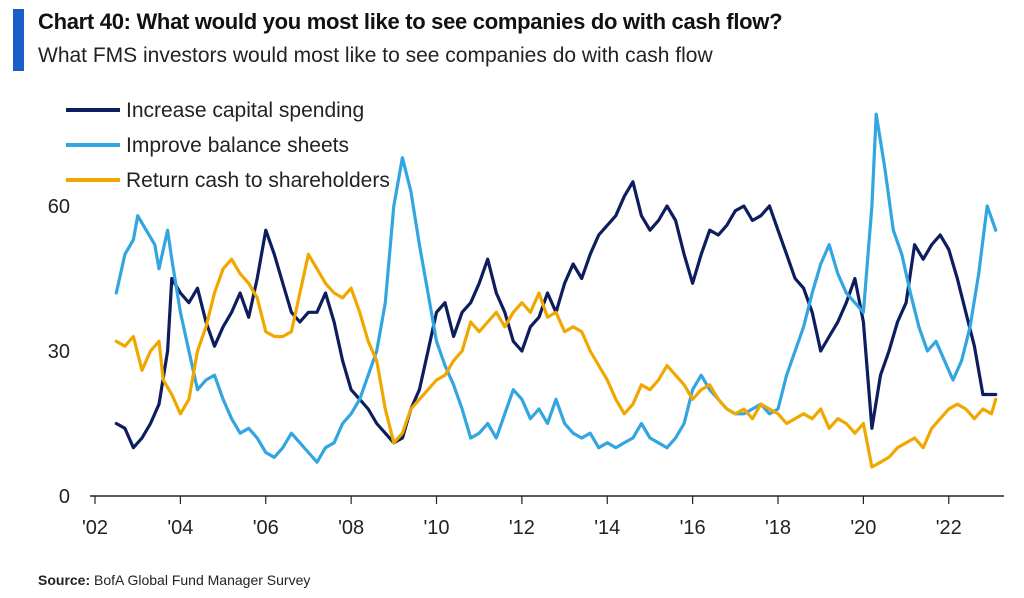 The height and width of the screenshot is (598, 1024). I want to click on x-tick-label: '18, so click(778, 528).